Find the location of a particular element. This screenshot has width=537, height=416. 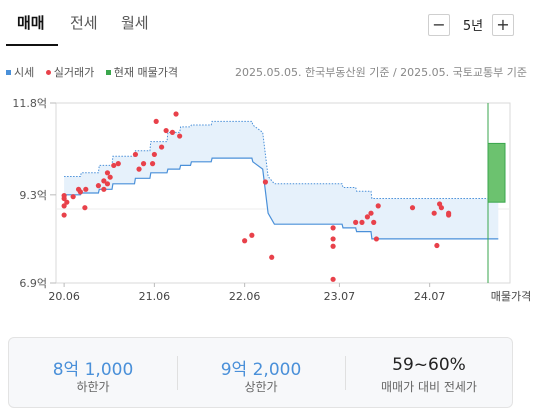

tab-sale: 매매 is located at coordinates (31, 23).